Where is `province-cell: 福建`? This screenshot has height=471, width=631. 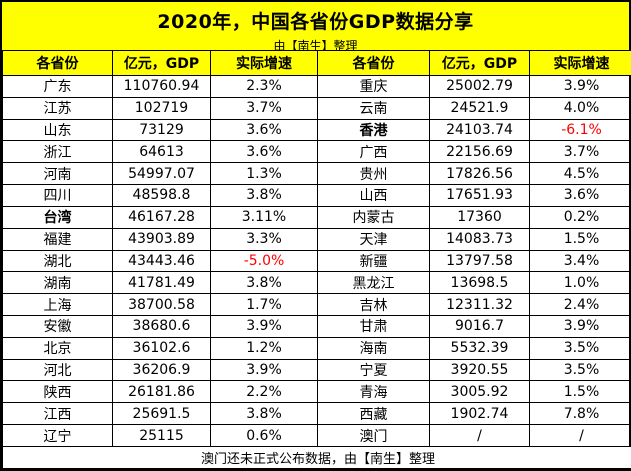
province-cell: 福建 is located at coordinates (57, 239).